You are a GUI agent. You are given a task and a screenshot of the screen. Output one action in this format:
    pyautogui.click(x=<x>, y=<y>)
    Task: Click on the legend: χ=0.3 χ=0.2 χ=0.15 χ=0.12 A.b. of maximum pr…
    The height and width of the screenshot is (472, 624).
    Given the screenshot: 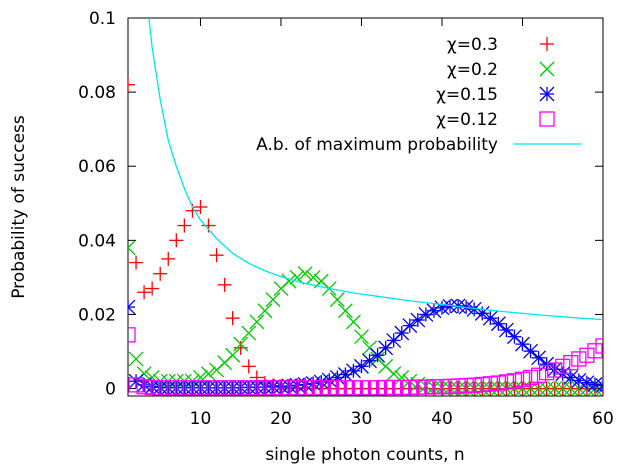 What is the action you would take?
    pyautogui.click(x=418, y=95)
    